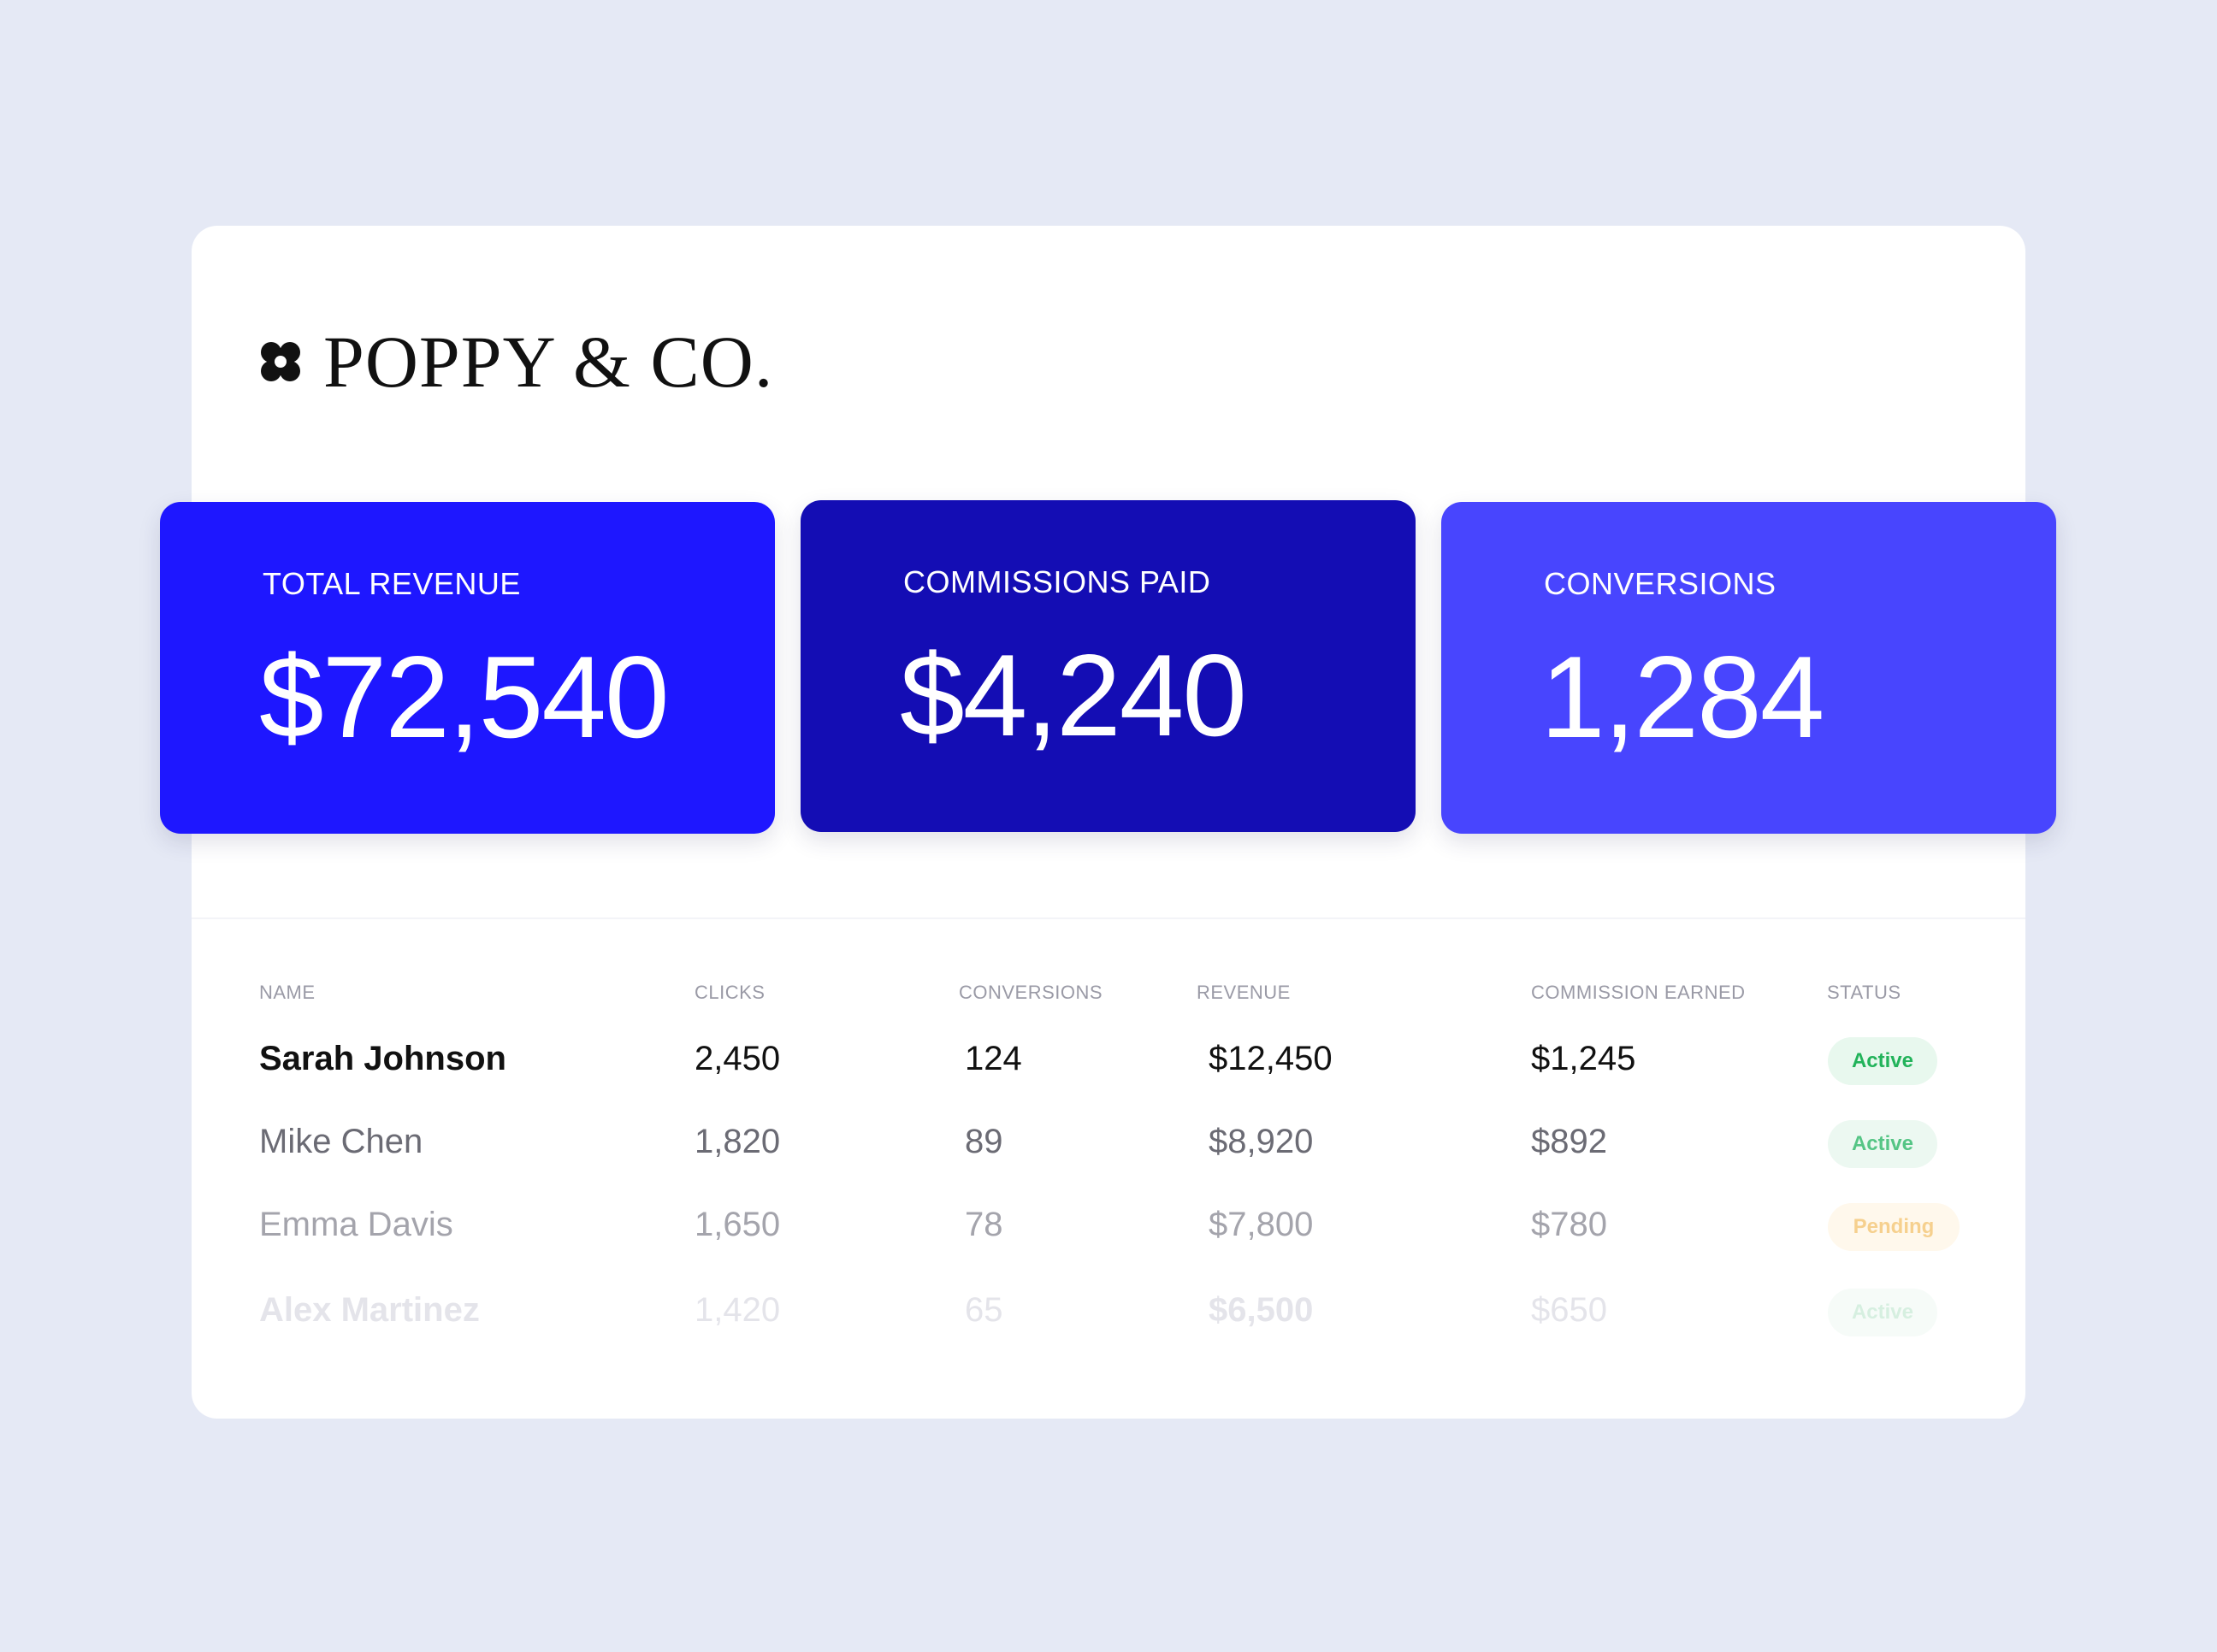  I want to click on stat-label: COMMISSIONS PAID, so click(1057, 581).